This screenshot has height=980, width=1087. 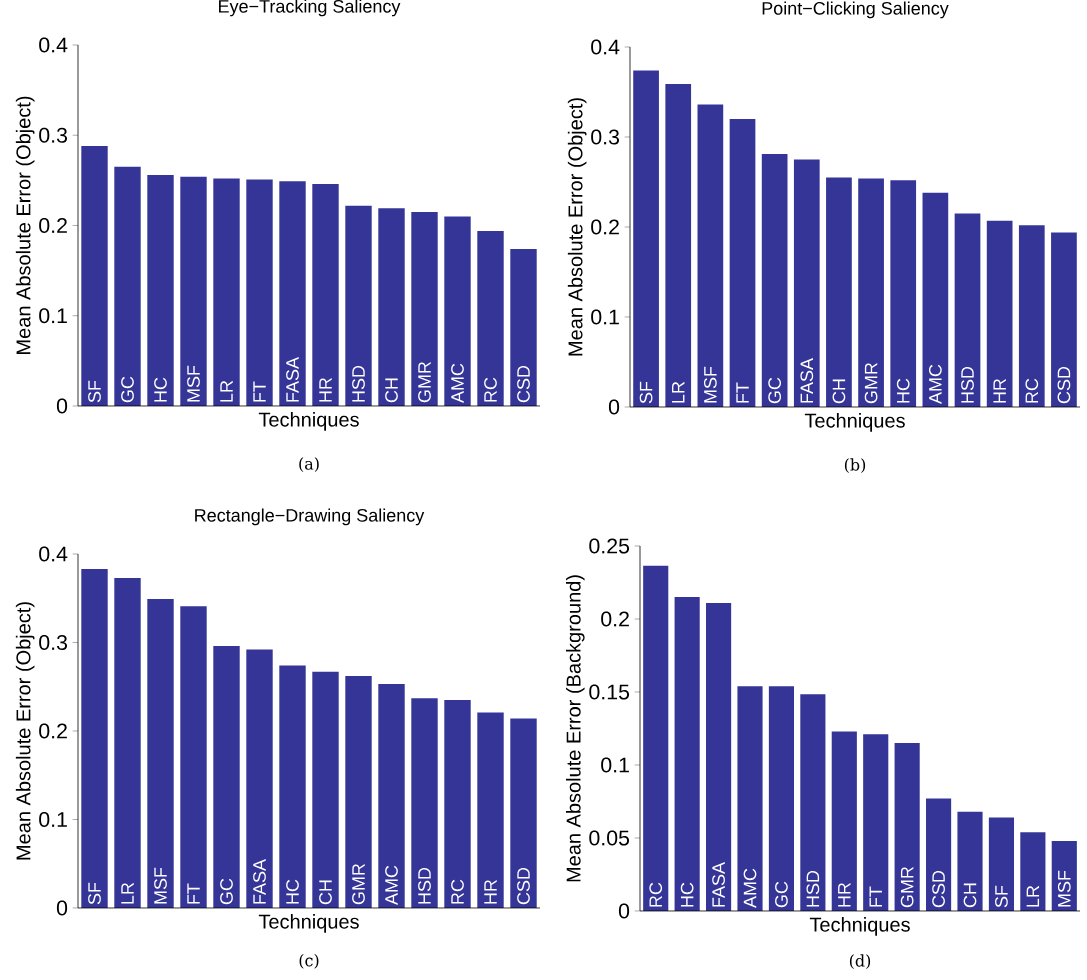 I want to click on y-axis-title: Mean Absolute Error (Background), so click(x=575, y=728).